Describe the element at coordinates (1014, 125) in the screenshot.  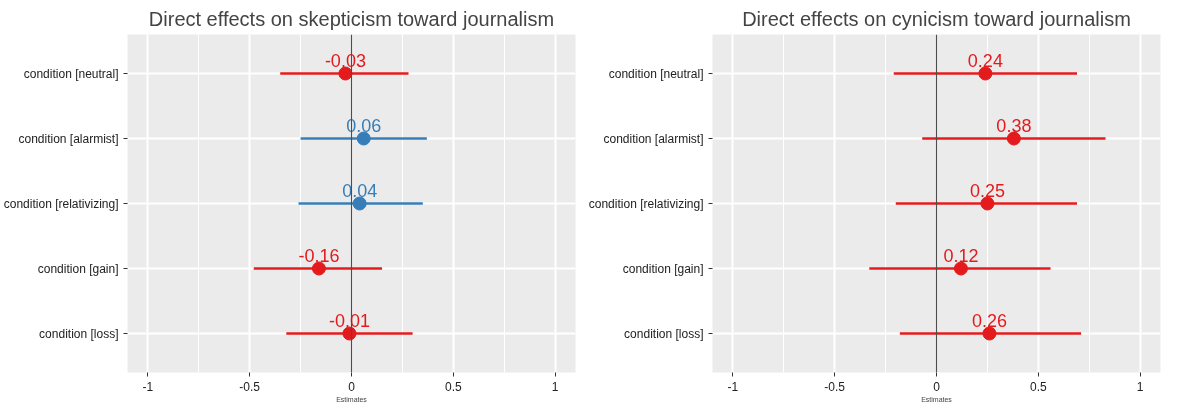
I see `data-label: 0.38` at that location.